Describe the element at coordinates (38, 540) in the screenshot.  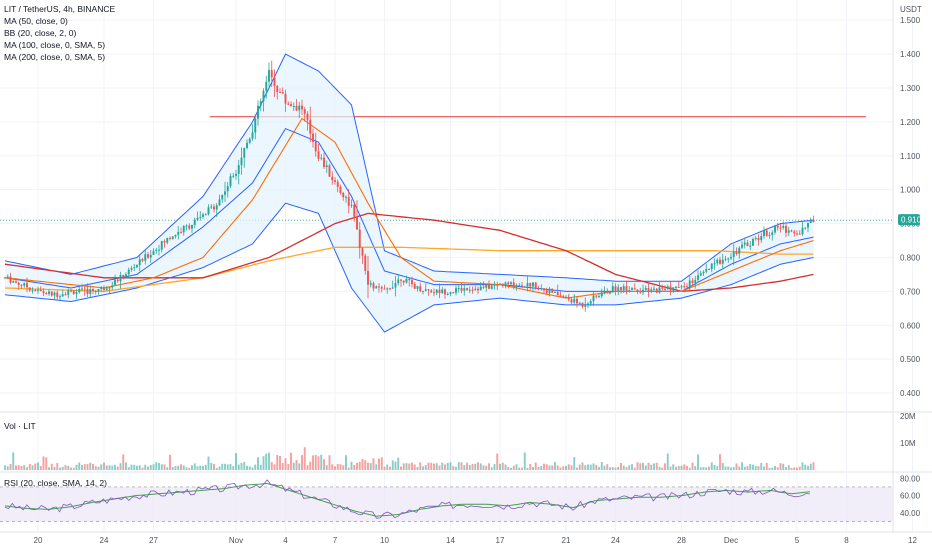
I see `x-tick-label: 20` at that location.